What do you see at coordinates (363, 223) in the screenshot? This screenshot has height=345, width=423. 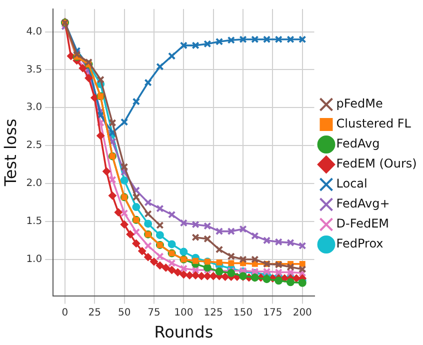 I see `legend-label: D-FedEM` at bounding box center [363, 223].